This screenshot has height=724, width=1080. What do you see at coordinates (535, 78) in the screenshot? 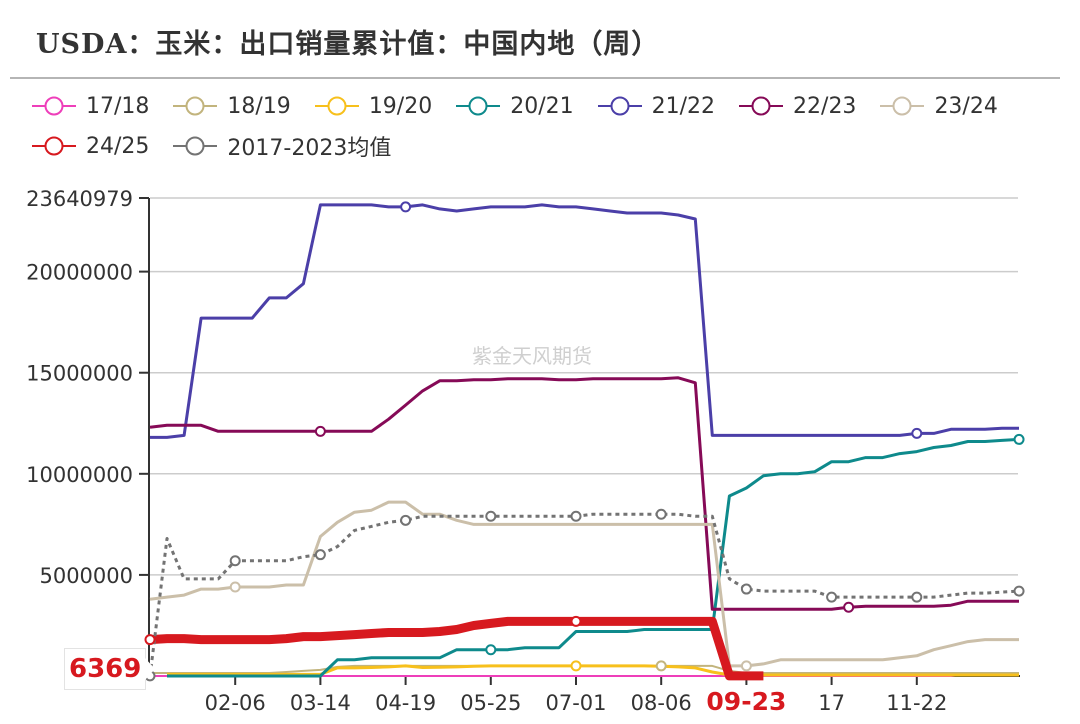
I see `title-divider` at bounding box center [535, 78].